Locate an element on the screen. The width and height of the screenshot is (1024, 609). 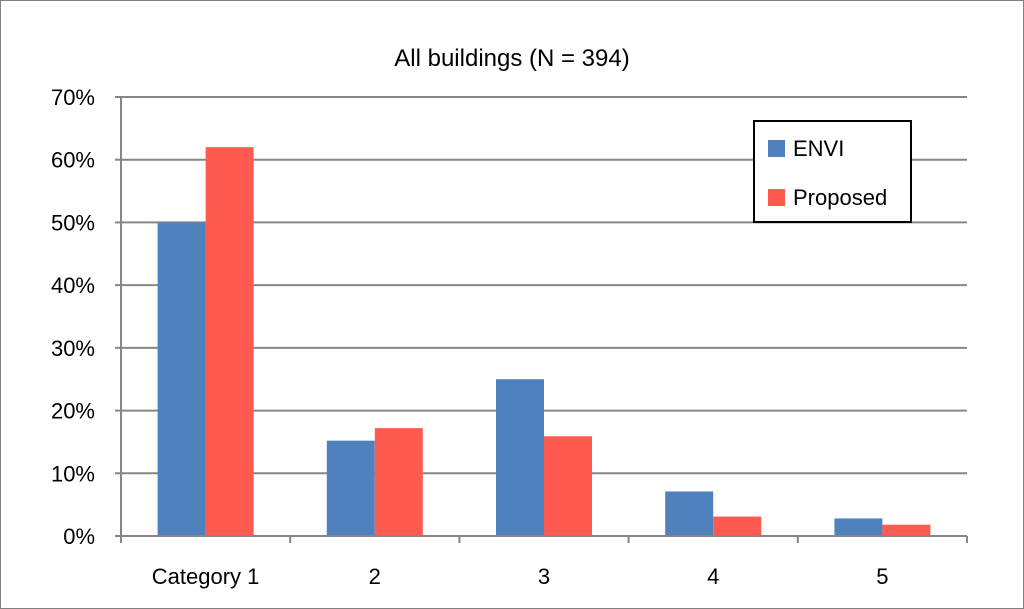
y-tick-label: 20% is located at coordinates (73, 411).